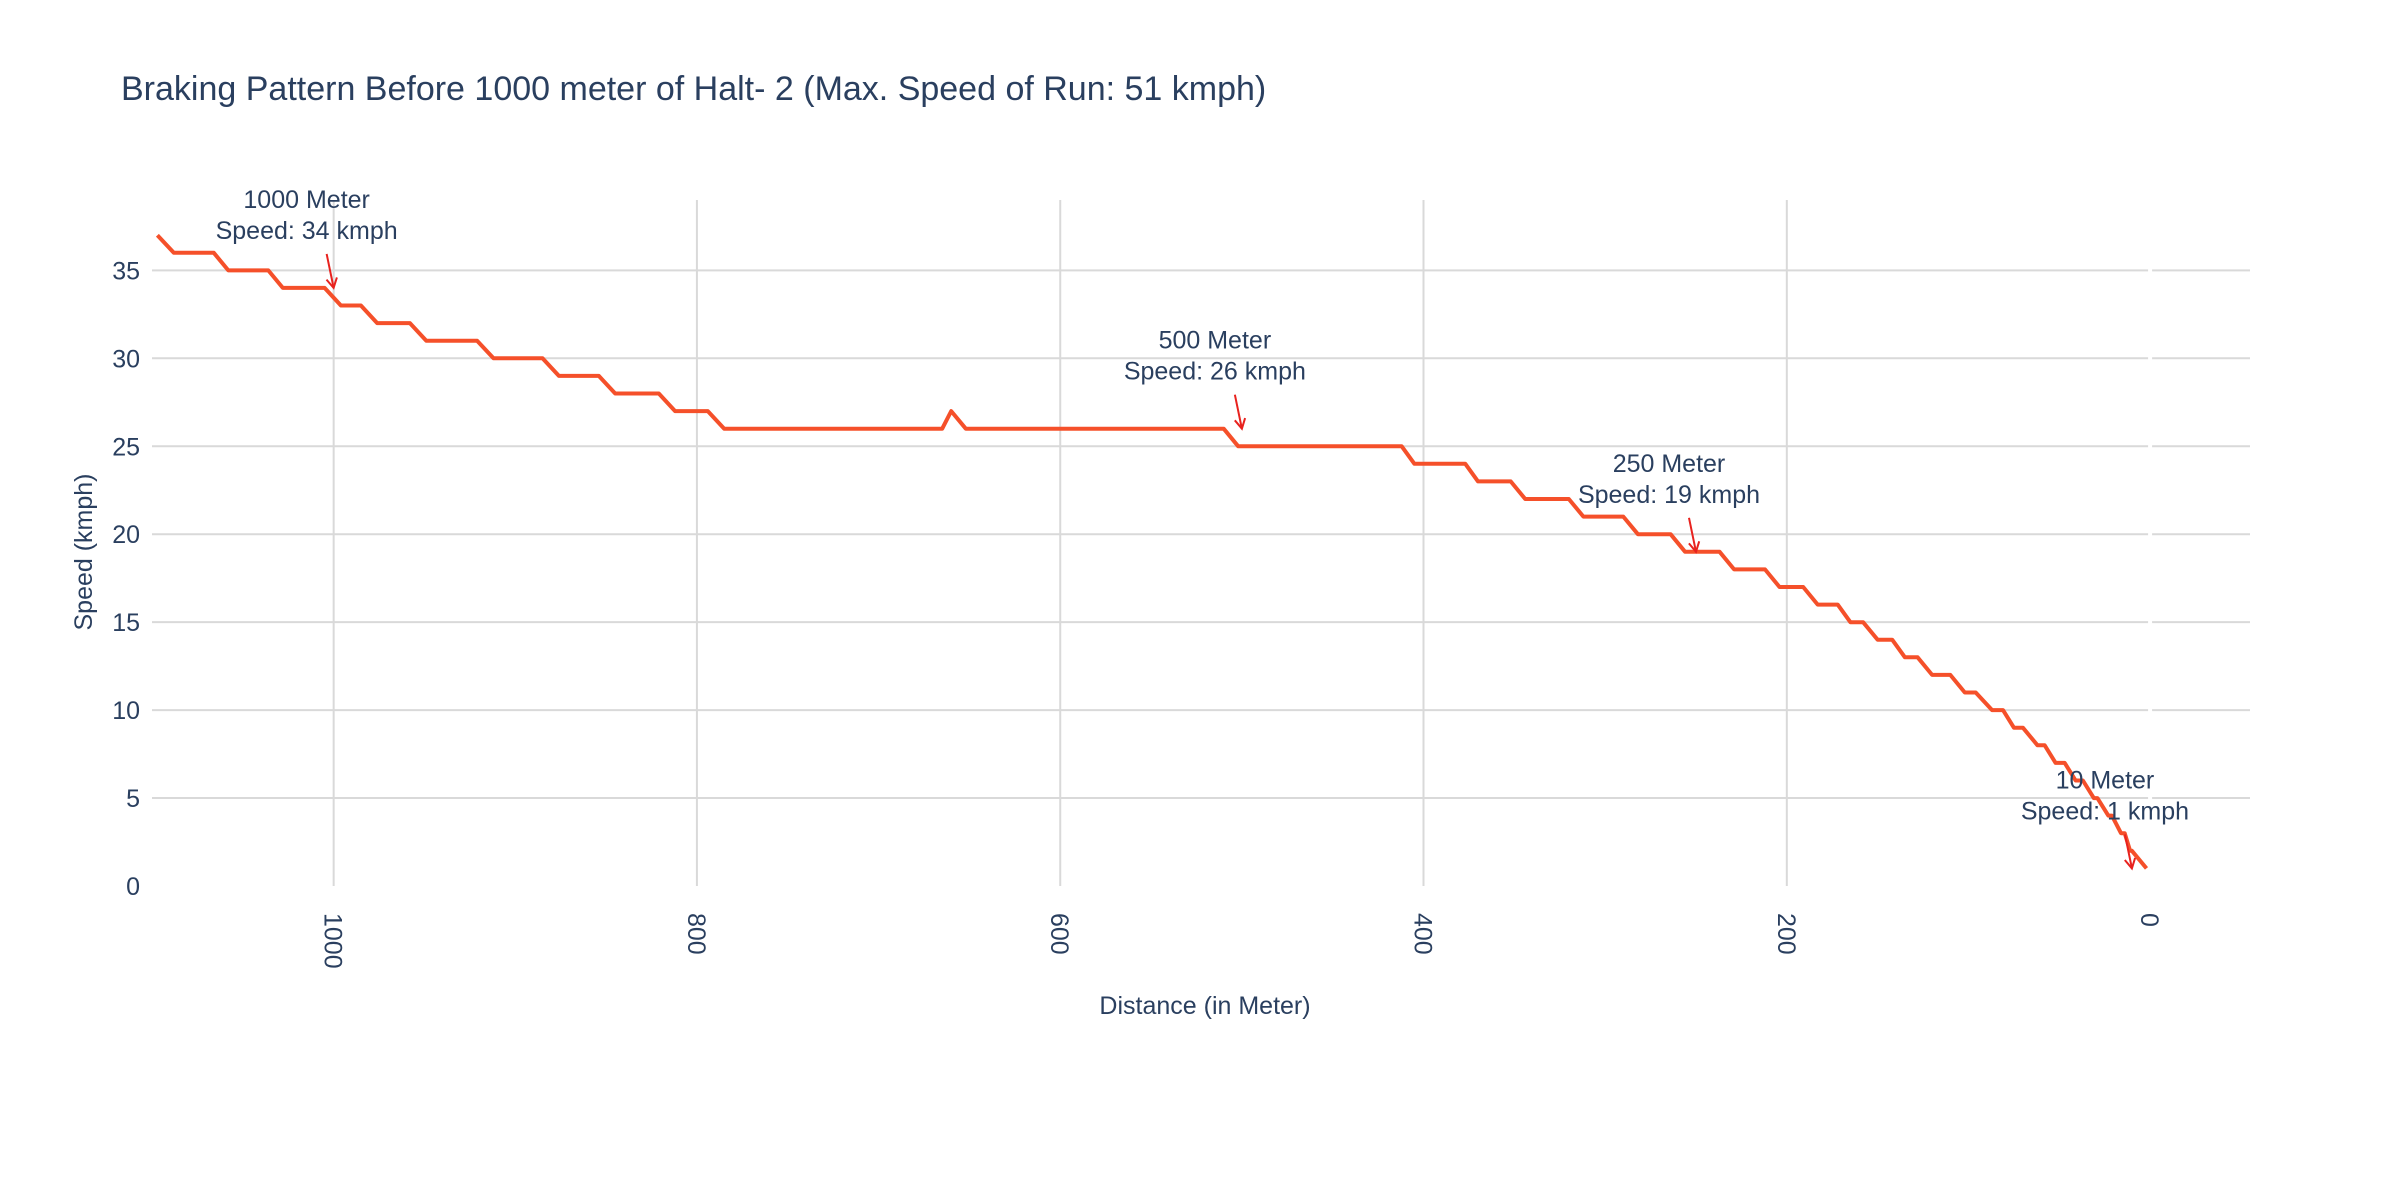 This screenshot has height=1200, width=2400. I want to click on y-tick-label: 15, so click(126, 623).